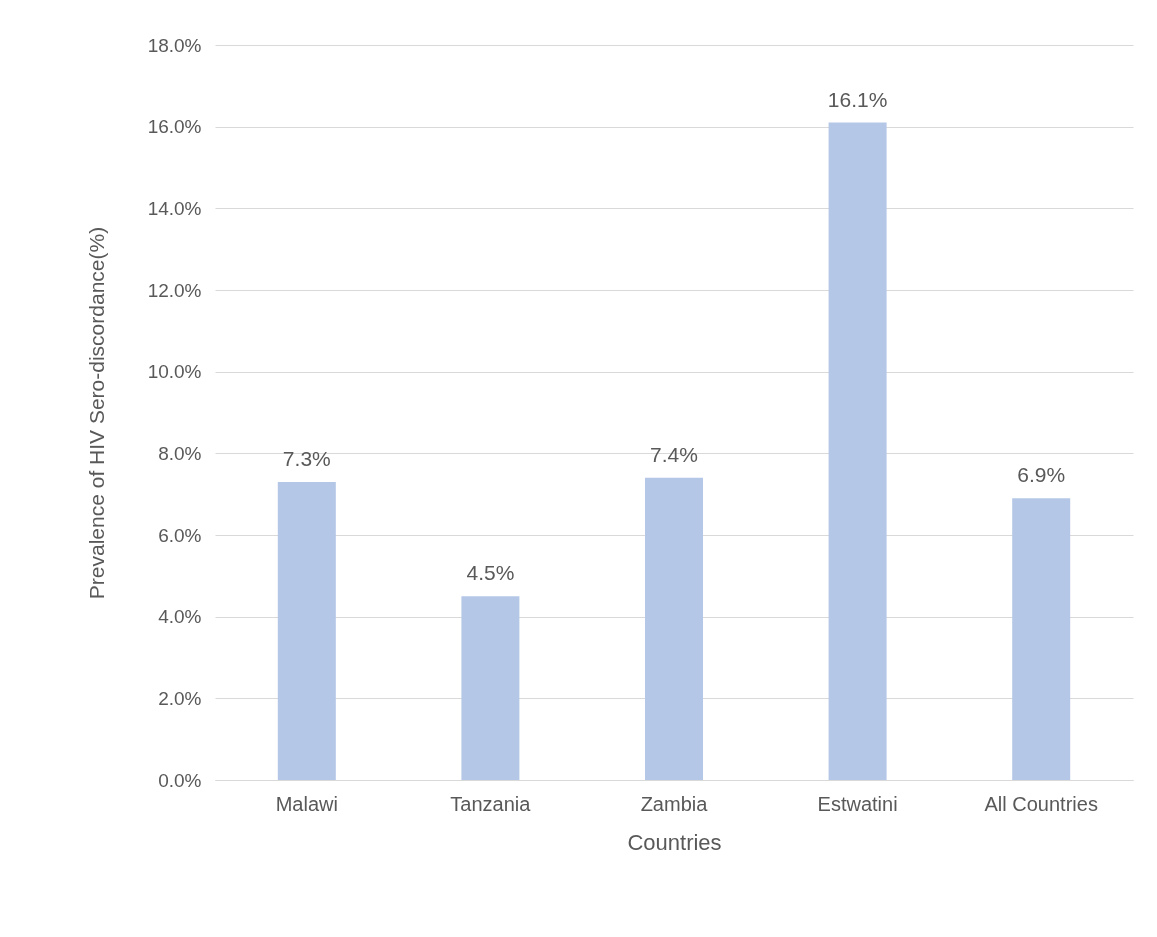 The image size is (1157, 937). What do you see at coordinates (180, 617) in the screenshot?
I see `y-tick-label: 4.0%` at bounding box center [180, 617].